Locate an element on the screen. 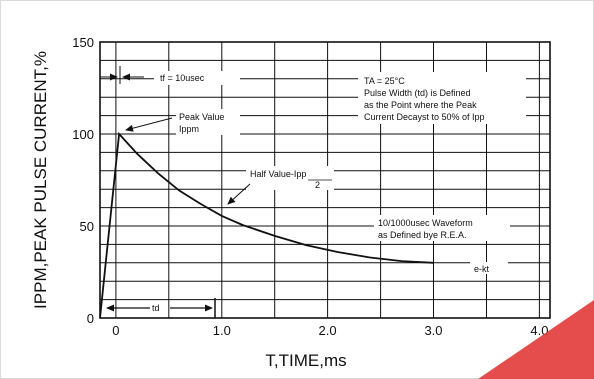 The width and height of the screenshot is (594, 379). td-label-bg is located at coordinates (159, 308).